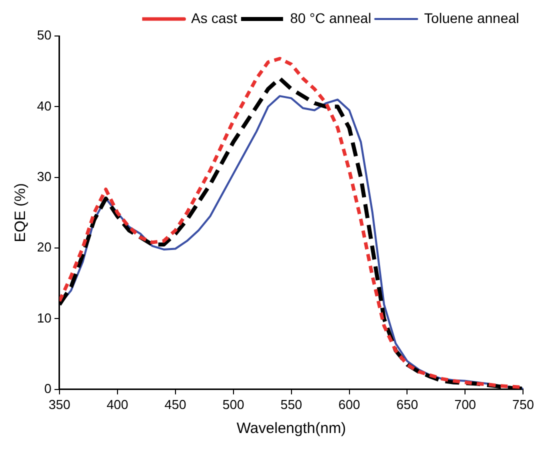 The image size is (545, 450). I want to click on x-tick-label: 500, so click(233, 404).